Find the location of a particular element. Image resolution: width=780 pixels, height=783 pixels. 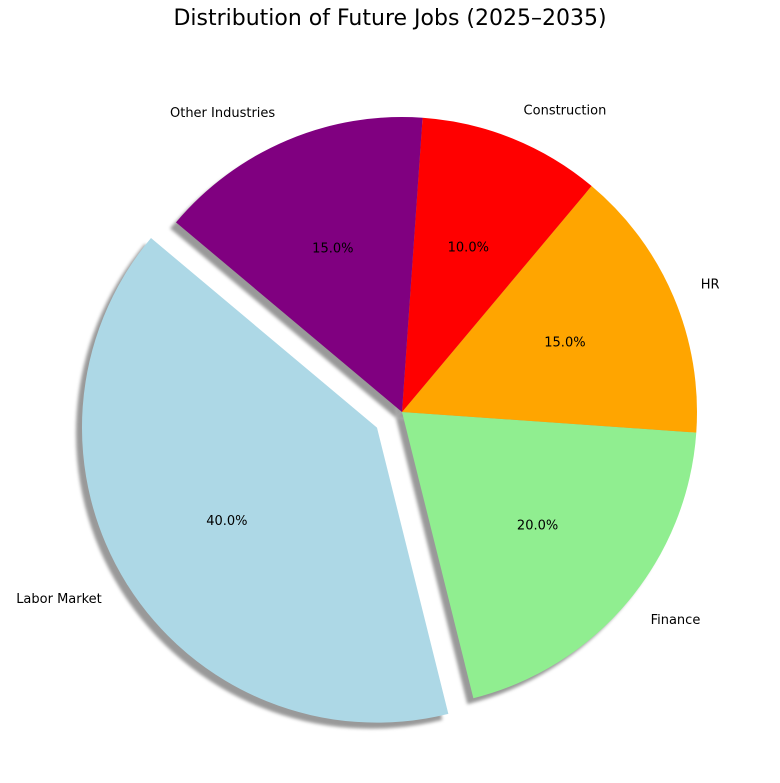

pie-slice-hr is located at coordinates (549, 309).